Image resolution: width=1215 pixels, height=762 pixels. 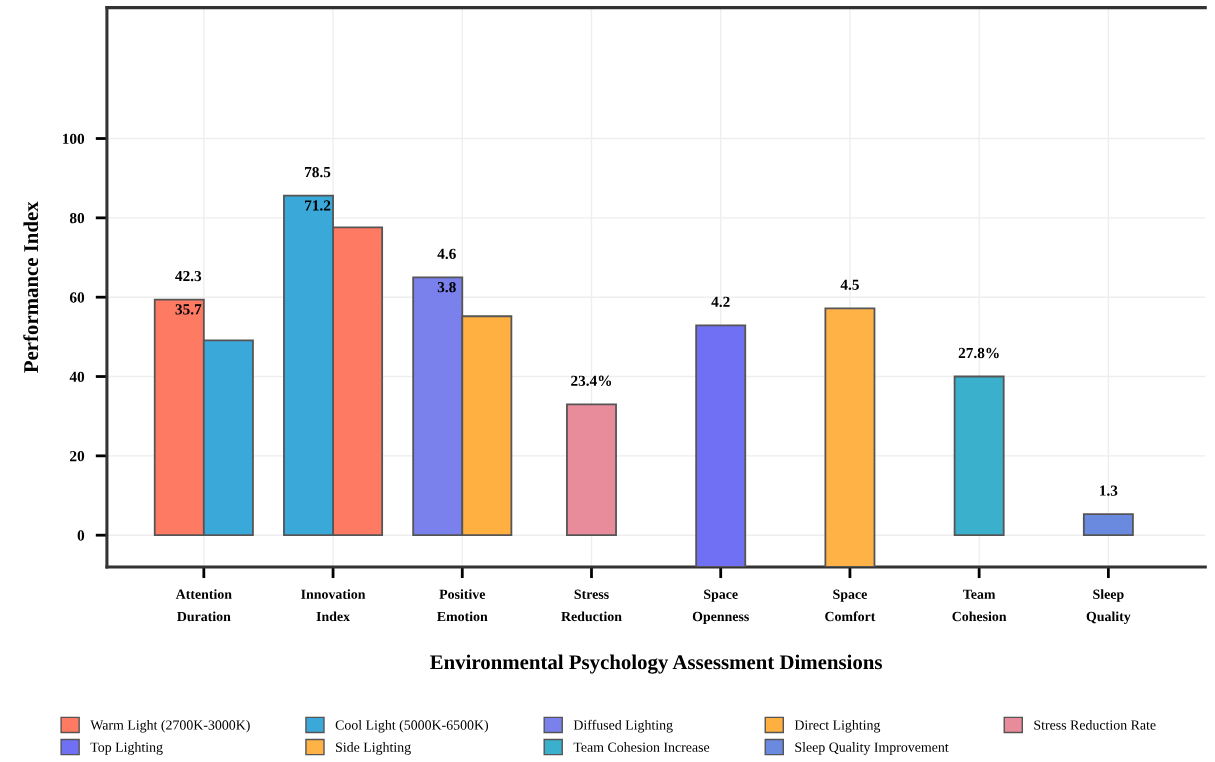 I want to click on y-tick-label: 60, so click(x=77, y=297).